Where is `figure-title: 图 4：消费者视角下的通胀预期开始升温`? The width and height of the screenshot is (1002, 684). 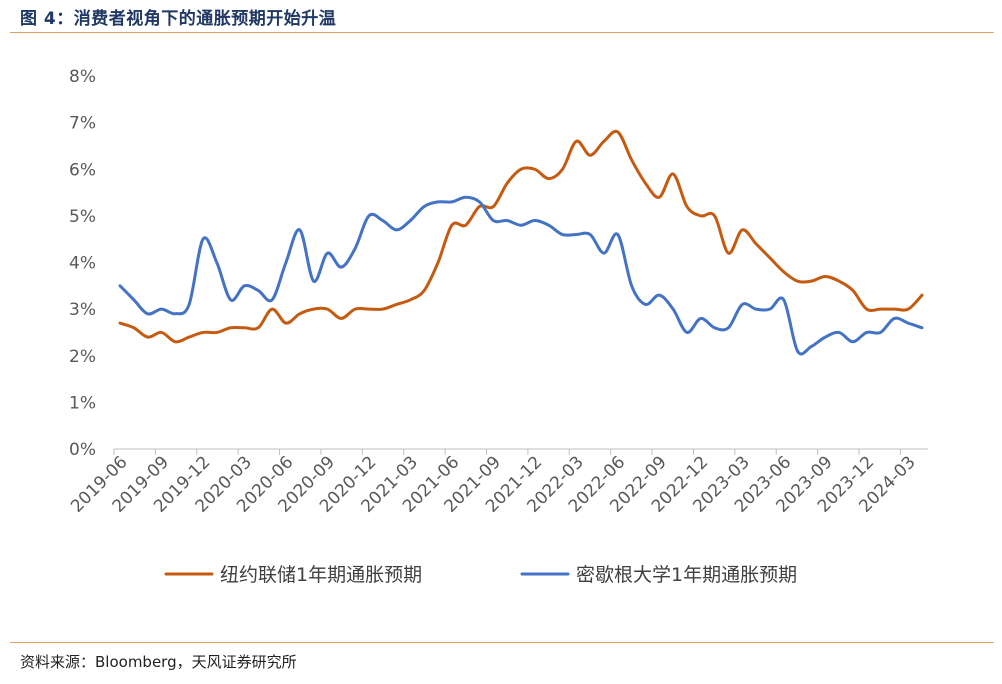
figure-title: 图 4：消费者视角下的通胀预期开始升温 is located at coordinates (178, 19).